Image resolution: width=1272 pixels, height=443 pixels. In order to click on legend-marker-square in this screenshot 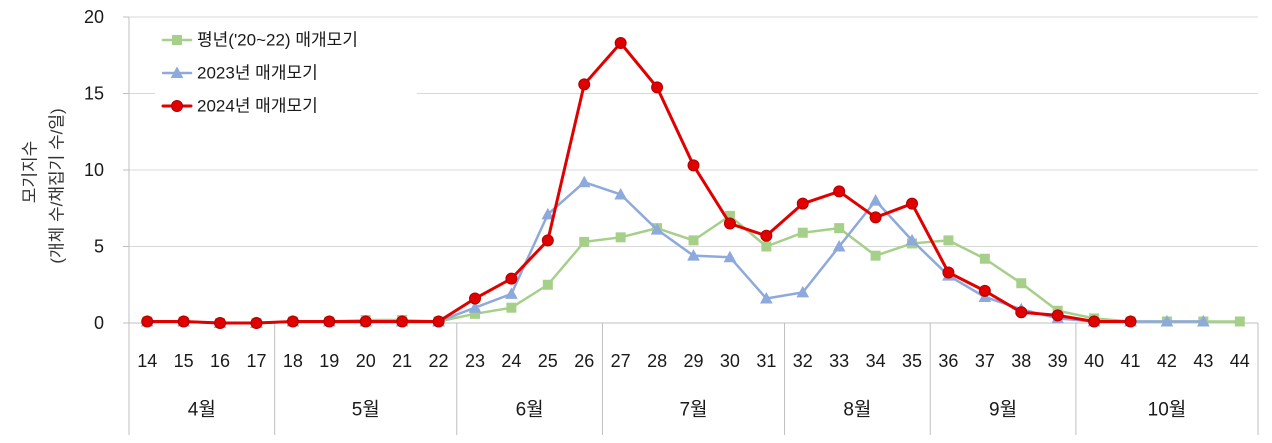, I will do `click(177, 40)`.